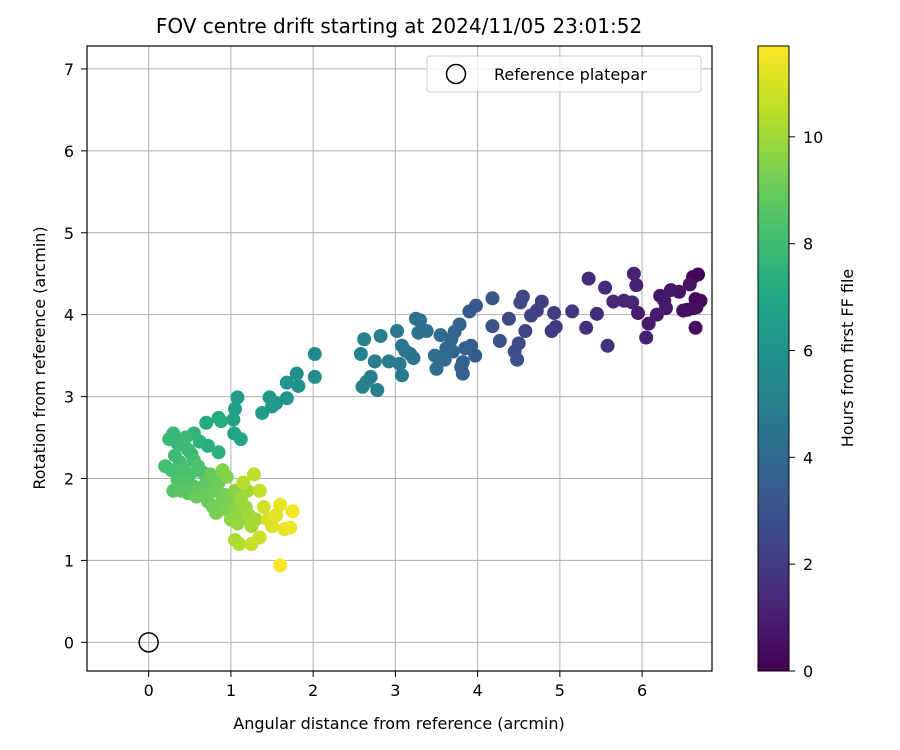  I want to click on y-axis-label: Rotation from reference (arcmin), so click(39, 357).